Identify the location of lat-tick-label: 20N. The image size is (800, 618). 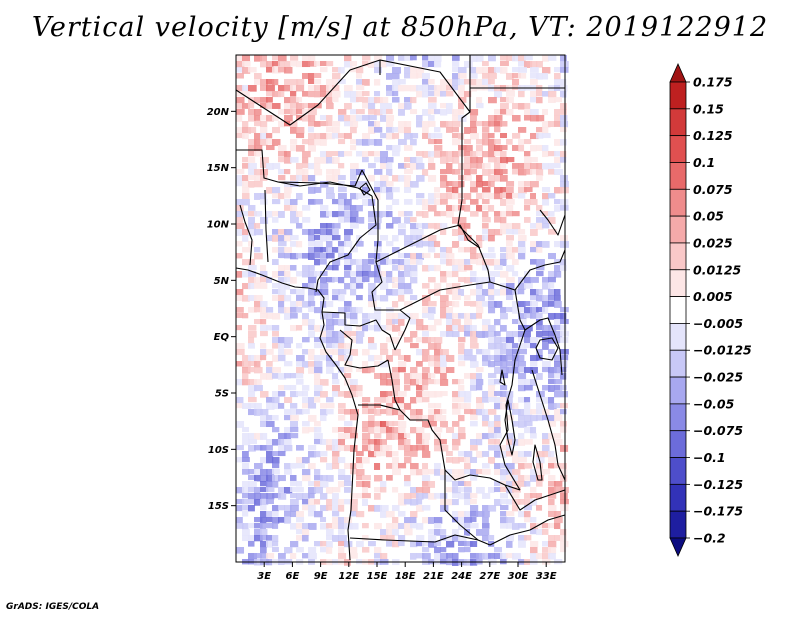
(218, 112).